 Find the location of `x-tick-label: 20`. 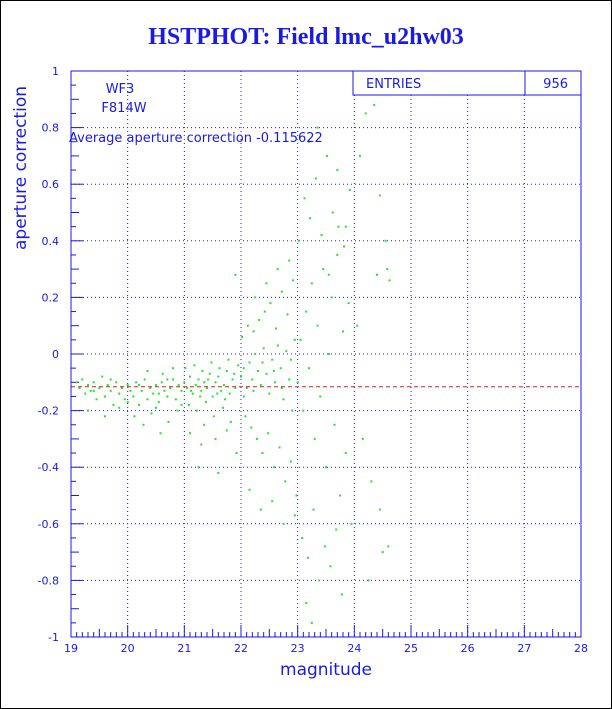

x-tick-label: 20 is located at coordinates (128, 648).